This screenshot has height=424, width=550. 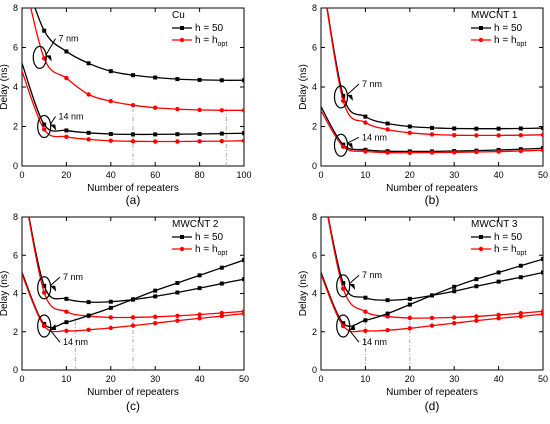 What do you see at coordinates (133, 293) in the screenshot?
I see `series-14nm-h50` at bounding box center [133, 293].